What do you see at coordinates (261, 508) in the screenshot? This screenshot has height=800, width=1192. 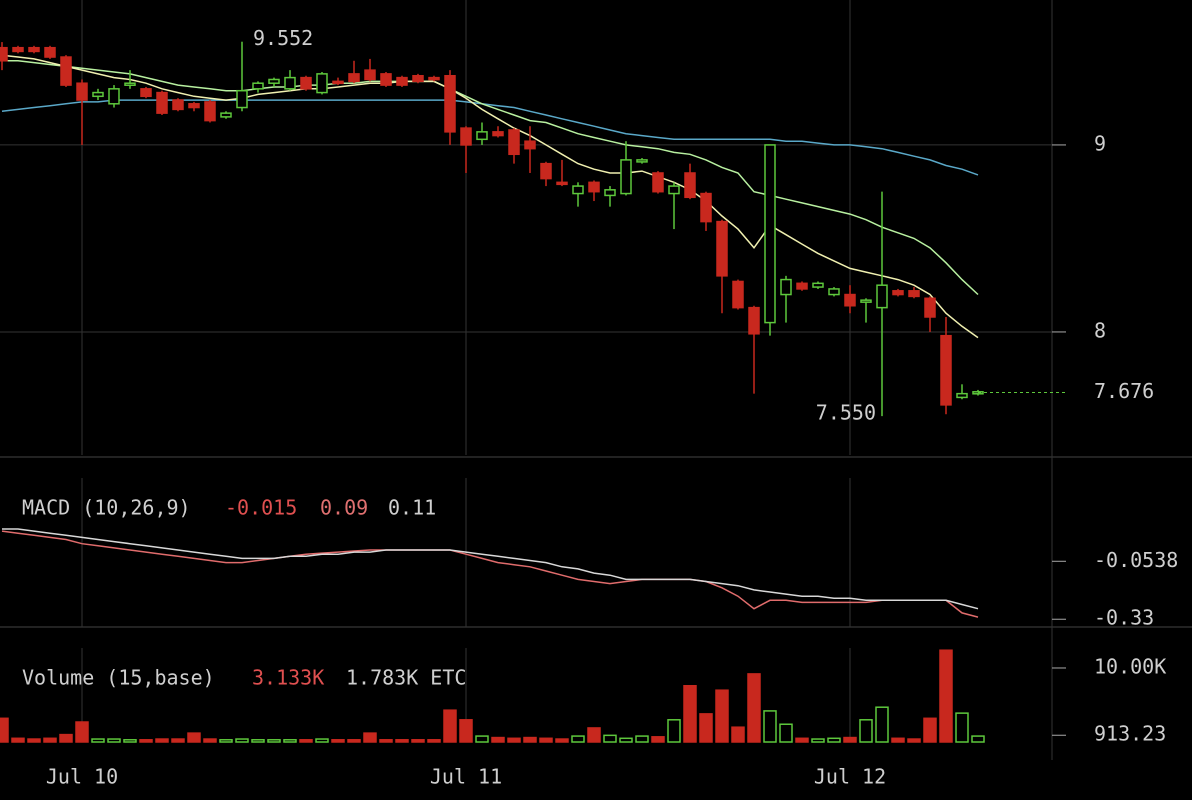 I see `macd-readout: -0.015` at bounding box center [261, 508].